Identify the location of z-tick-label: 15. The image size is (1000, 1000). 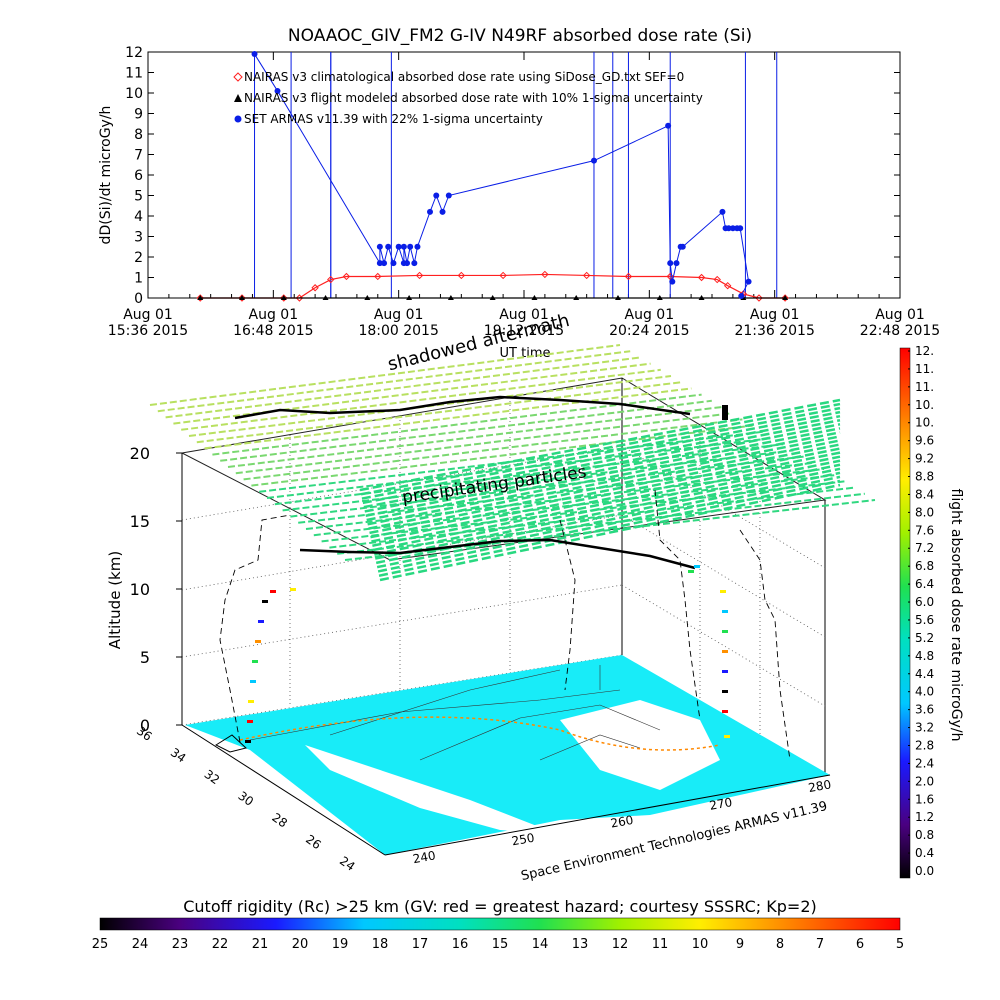
(140, 521).